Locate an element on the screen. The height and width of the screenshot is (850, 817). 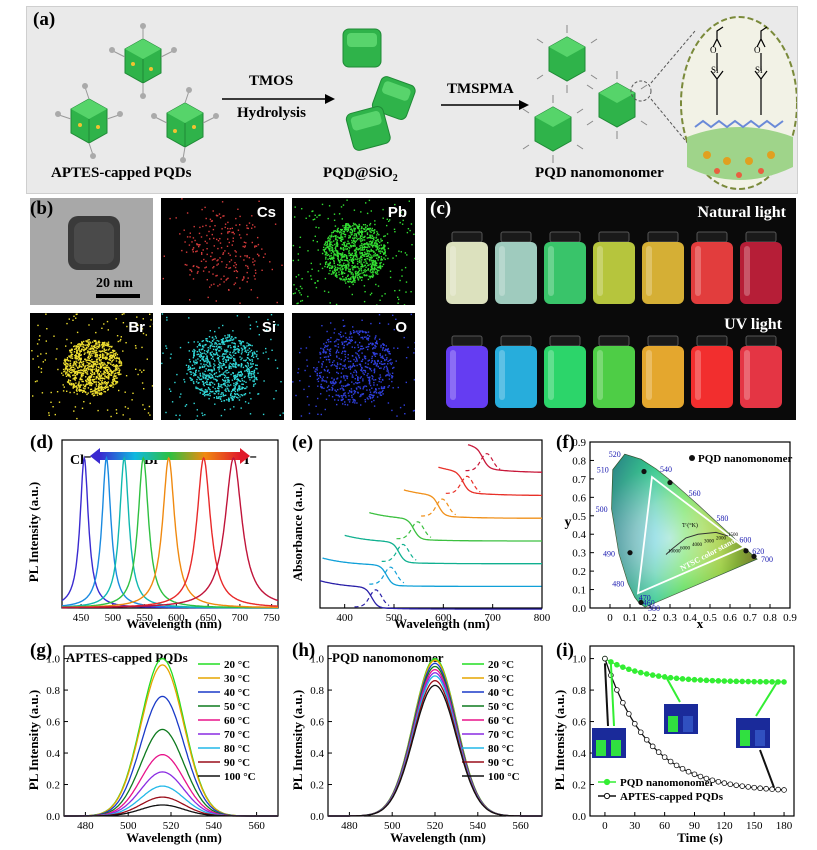
panel-a-label: (a) is located at coordinates (44, 19).